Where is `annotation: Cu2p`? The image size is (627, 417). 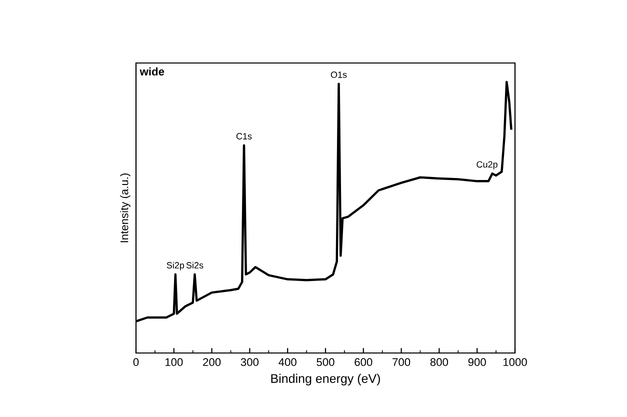 annotation: Cu2p is located at coordinates (487, 165).